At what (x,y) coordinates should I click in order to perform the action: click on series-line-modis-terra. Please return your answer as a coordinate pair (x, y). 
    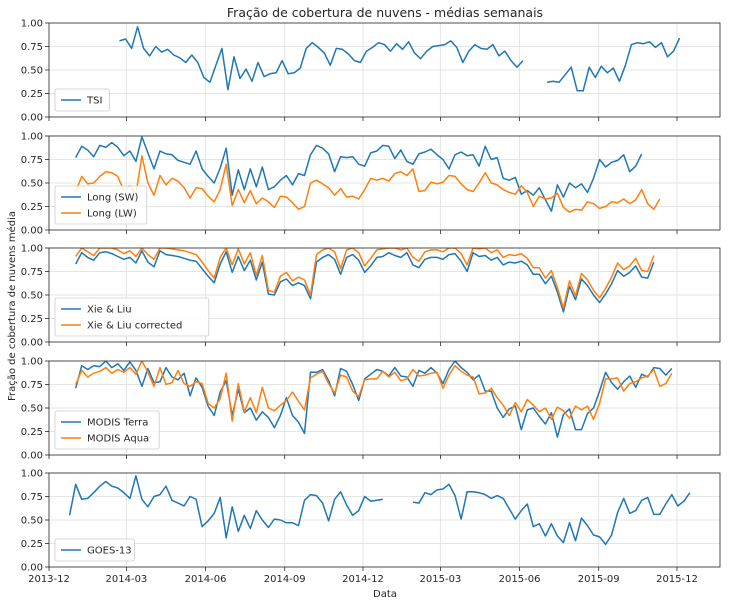
    Looking at the image, I should click on (373, 399).